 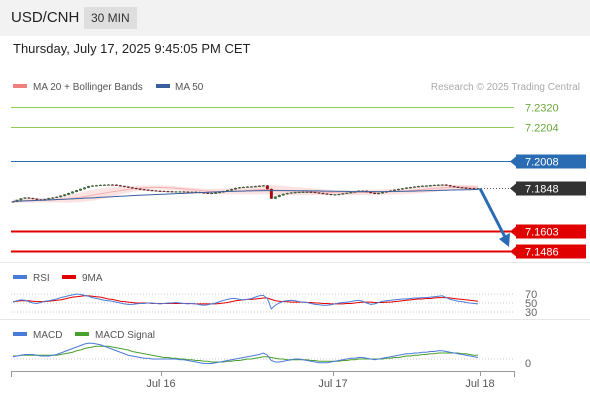 What do you see at coordinates (295, 18) in the screenshot?
I see `chart-header: USD/CNH 30 MIN` at bounding box center [295, 18].